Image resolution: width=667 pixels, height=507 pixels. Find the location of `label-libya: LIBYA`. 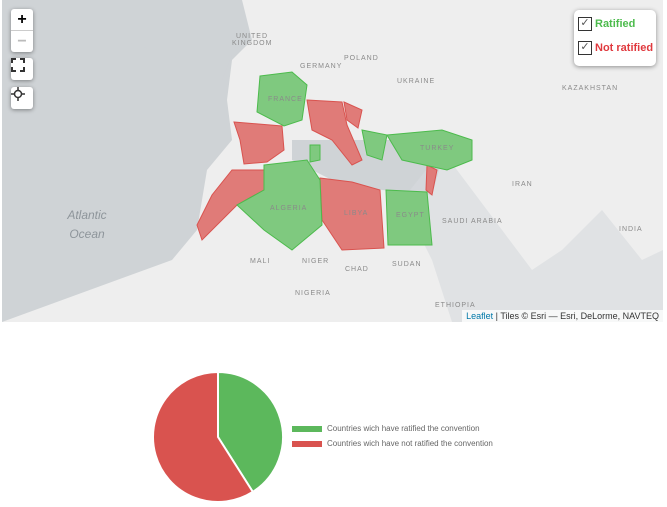

label-libya: LIBYA is located at coordinates (356, 213).